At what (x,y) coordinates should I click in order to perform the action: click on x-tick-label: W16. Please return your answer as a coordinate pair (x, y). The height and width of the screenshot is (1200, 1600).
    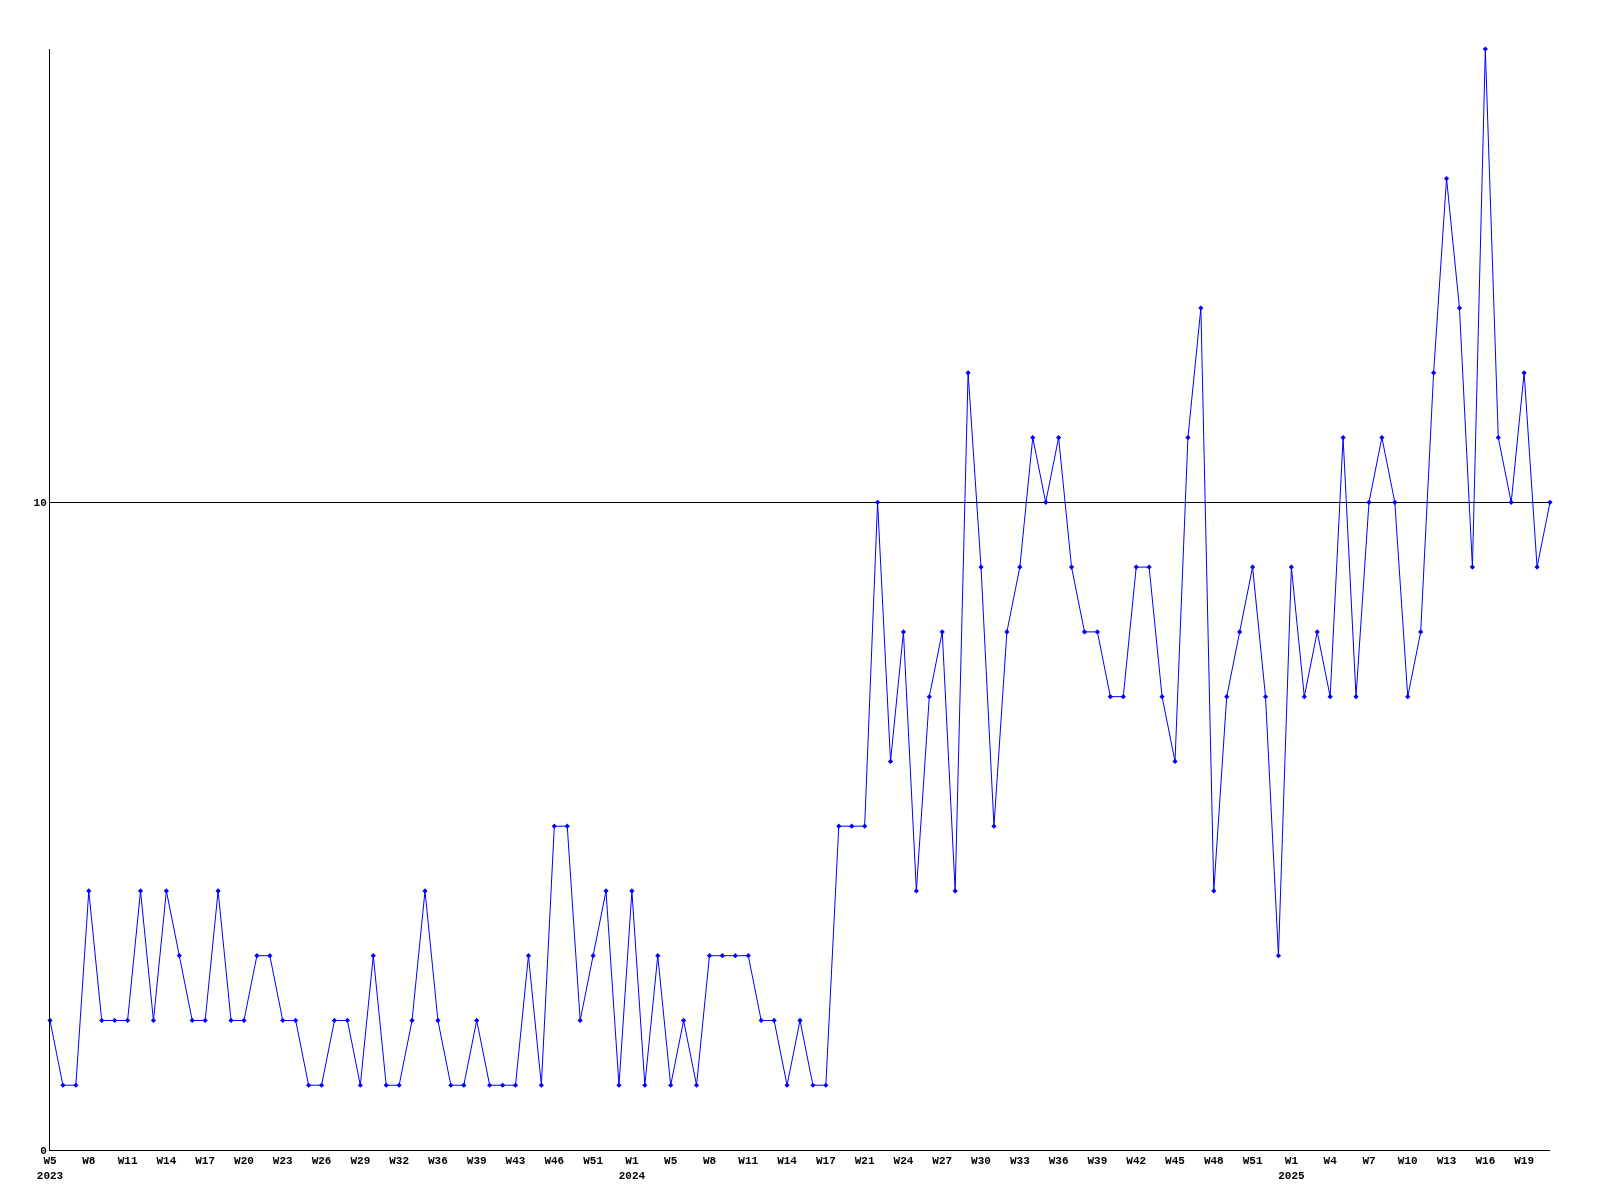
    Looking at the image, I should click on (1485, 1161).